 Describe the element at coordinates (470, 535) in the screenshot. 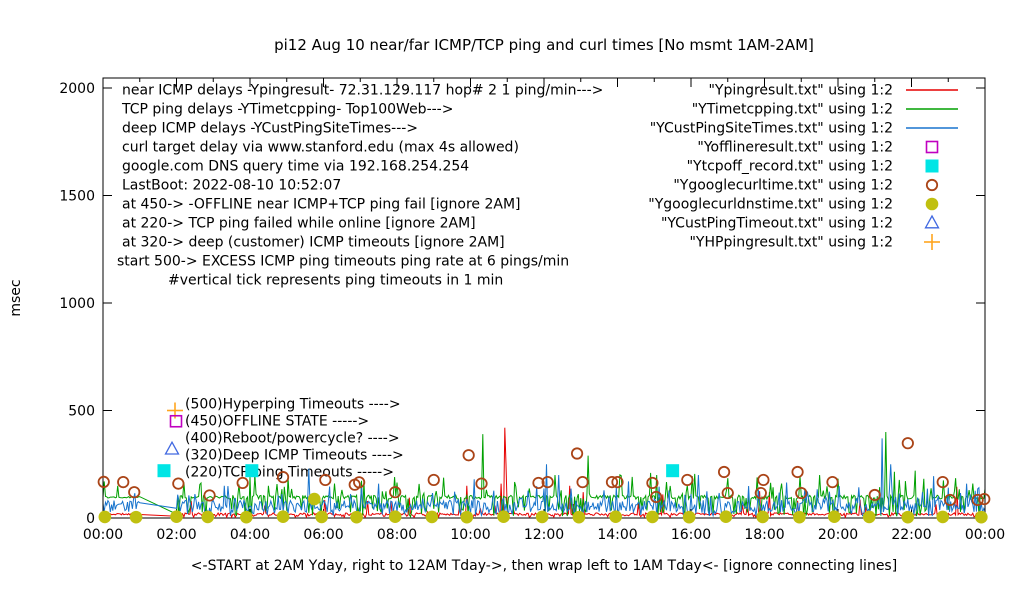

I see `x-tick-label: 10:00` at that location.